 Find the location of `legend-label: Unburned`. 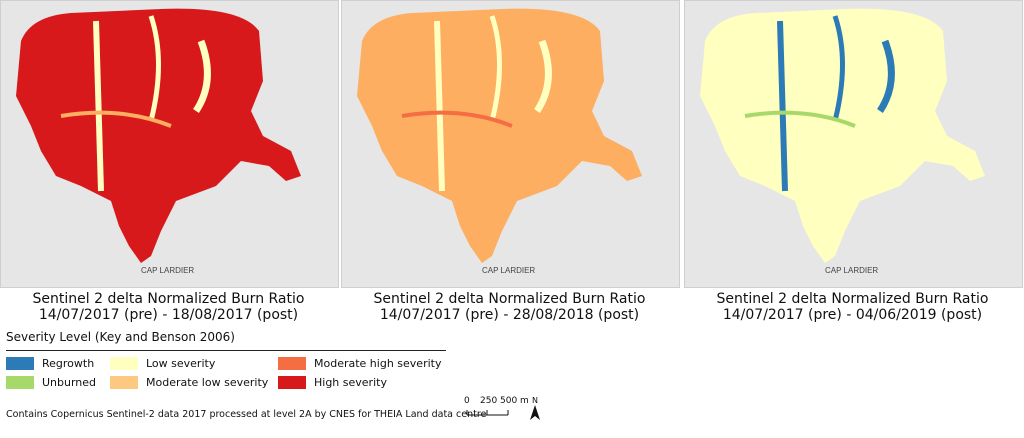

legend-label: Unburned is located at coordinates (69, 382).